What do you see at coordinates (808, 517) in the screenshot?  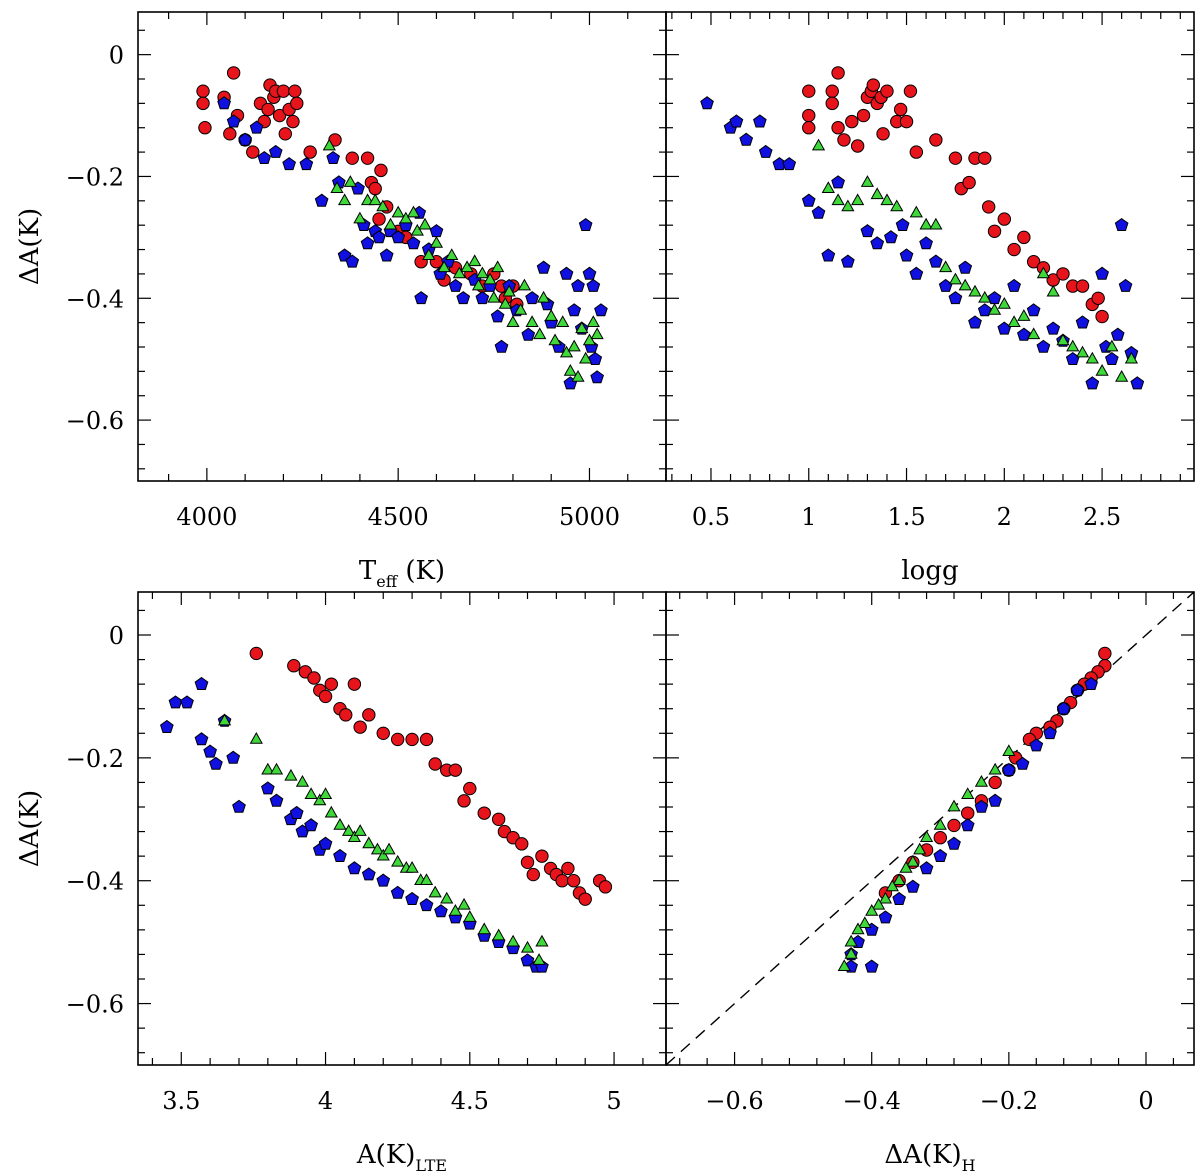 I see `x-tick-label: 1` at bounding box center [808, 517].